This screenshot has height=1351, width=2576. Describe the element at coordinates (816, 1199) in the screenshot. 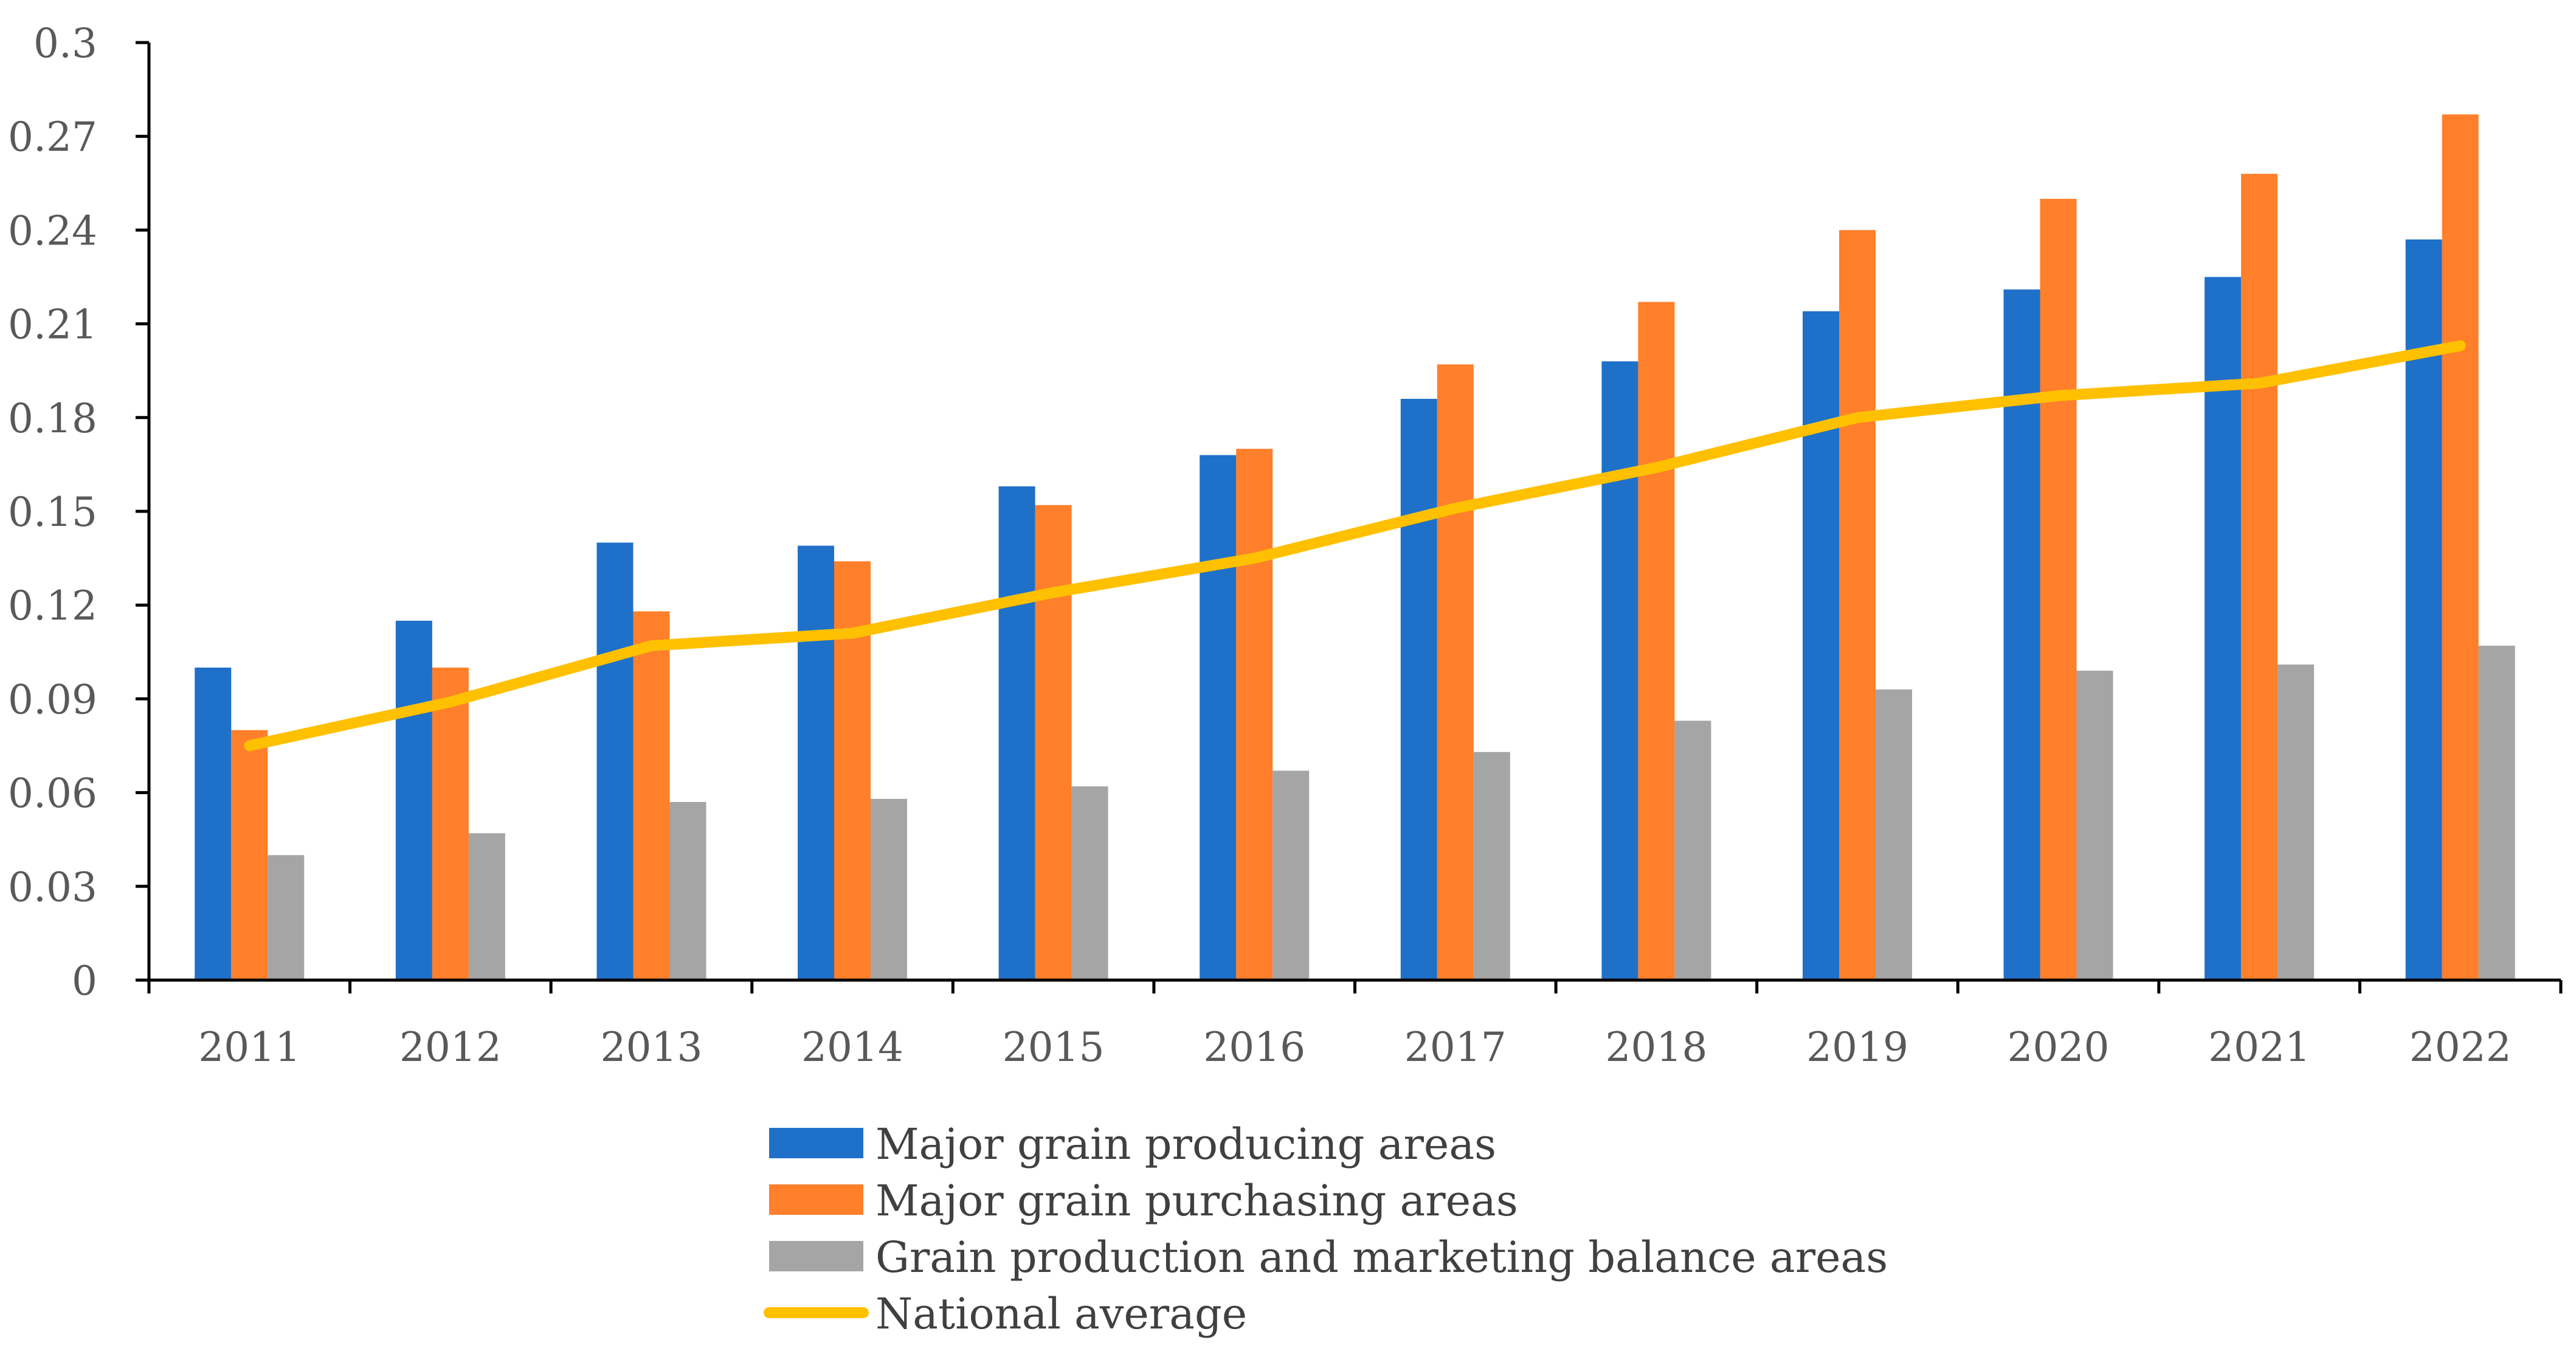

I see `legend-swatch-major-grain-purchasing-areas` at that location.